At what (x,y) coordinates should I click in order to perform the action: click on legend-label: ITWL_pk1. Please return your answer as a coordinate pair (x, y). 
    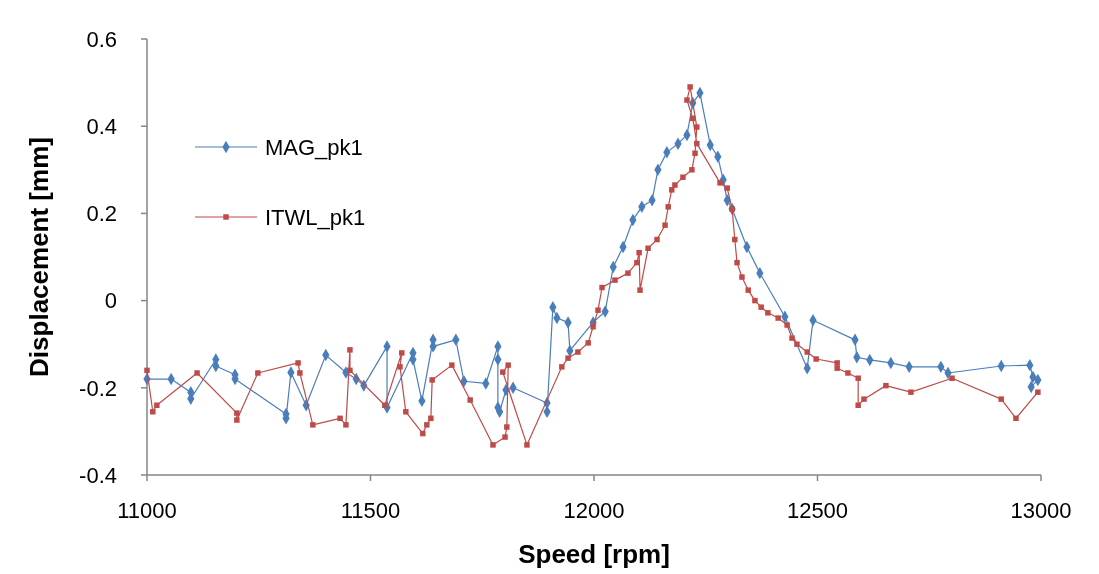
    Looking at the image, I should click on (315, 217).